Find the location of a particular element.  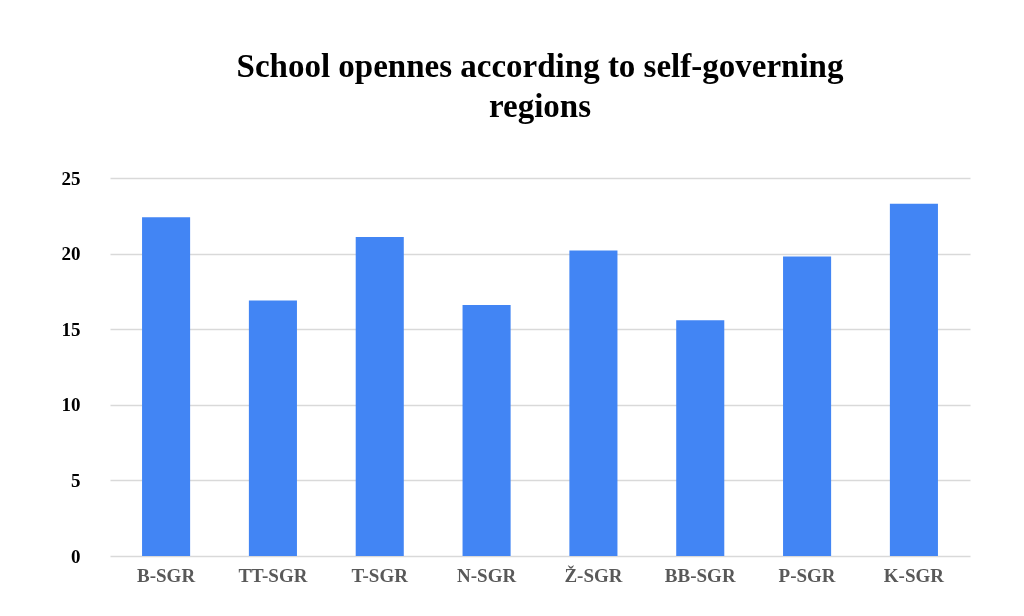

y-tick-label: 20 is located at coordinates (71, 254).